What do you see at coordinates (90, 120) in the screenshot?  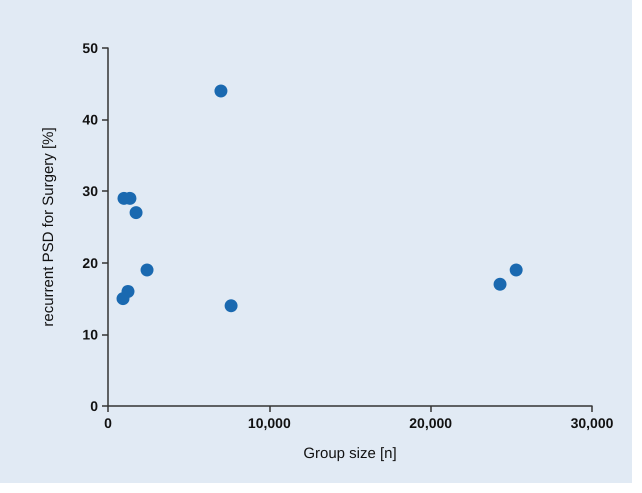 I see `y-tick-label: 40` at bounding box center [90, 120].